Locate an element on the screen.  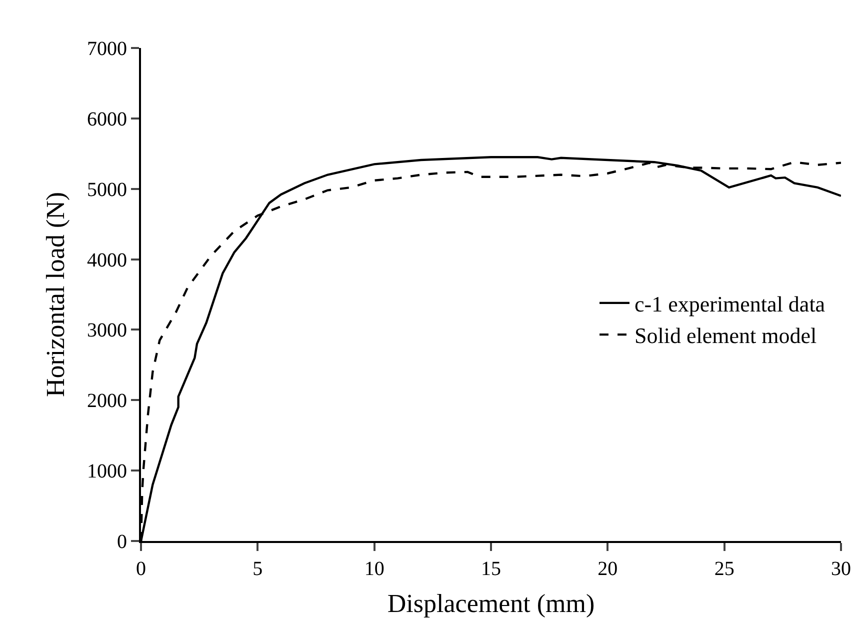
y-tick-label: 7000 is located at coordinates (107, 49).